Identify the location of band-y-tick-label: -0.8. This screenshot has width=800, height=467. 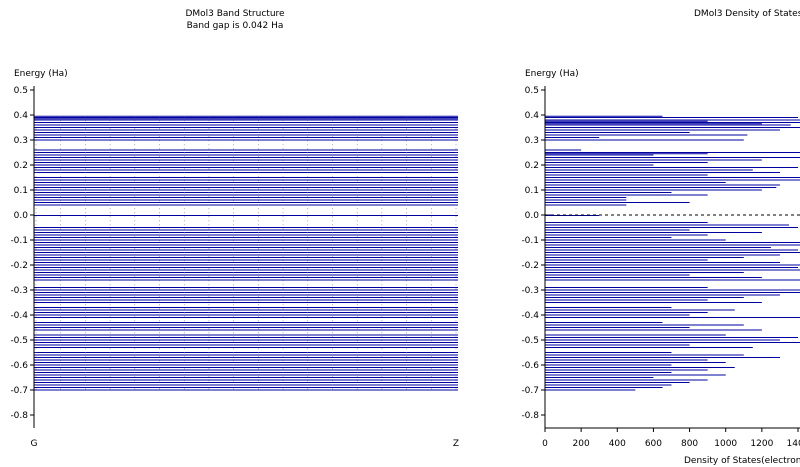
(19, 416).